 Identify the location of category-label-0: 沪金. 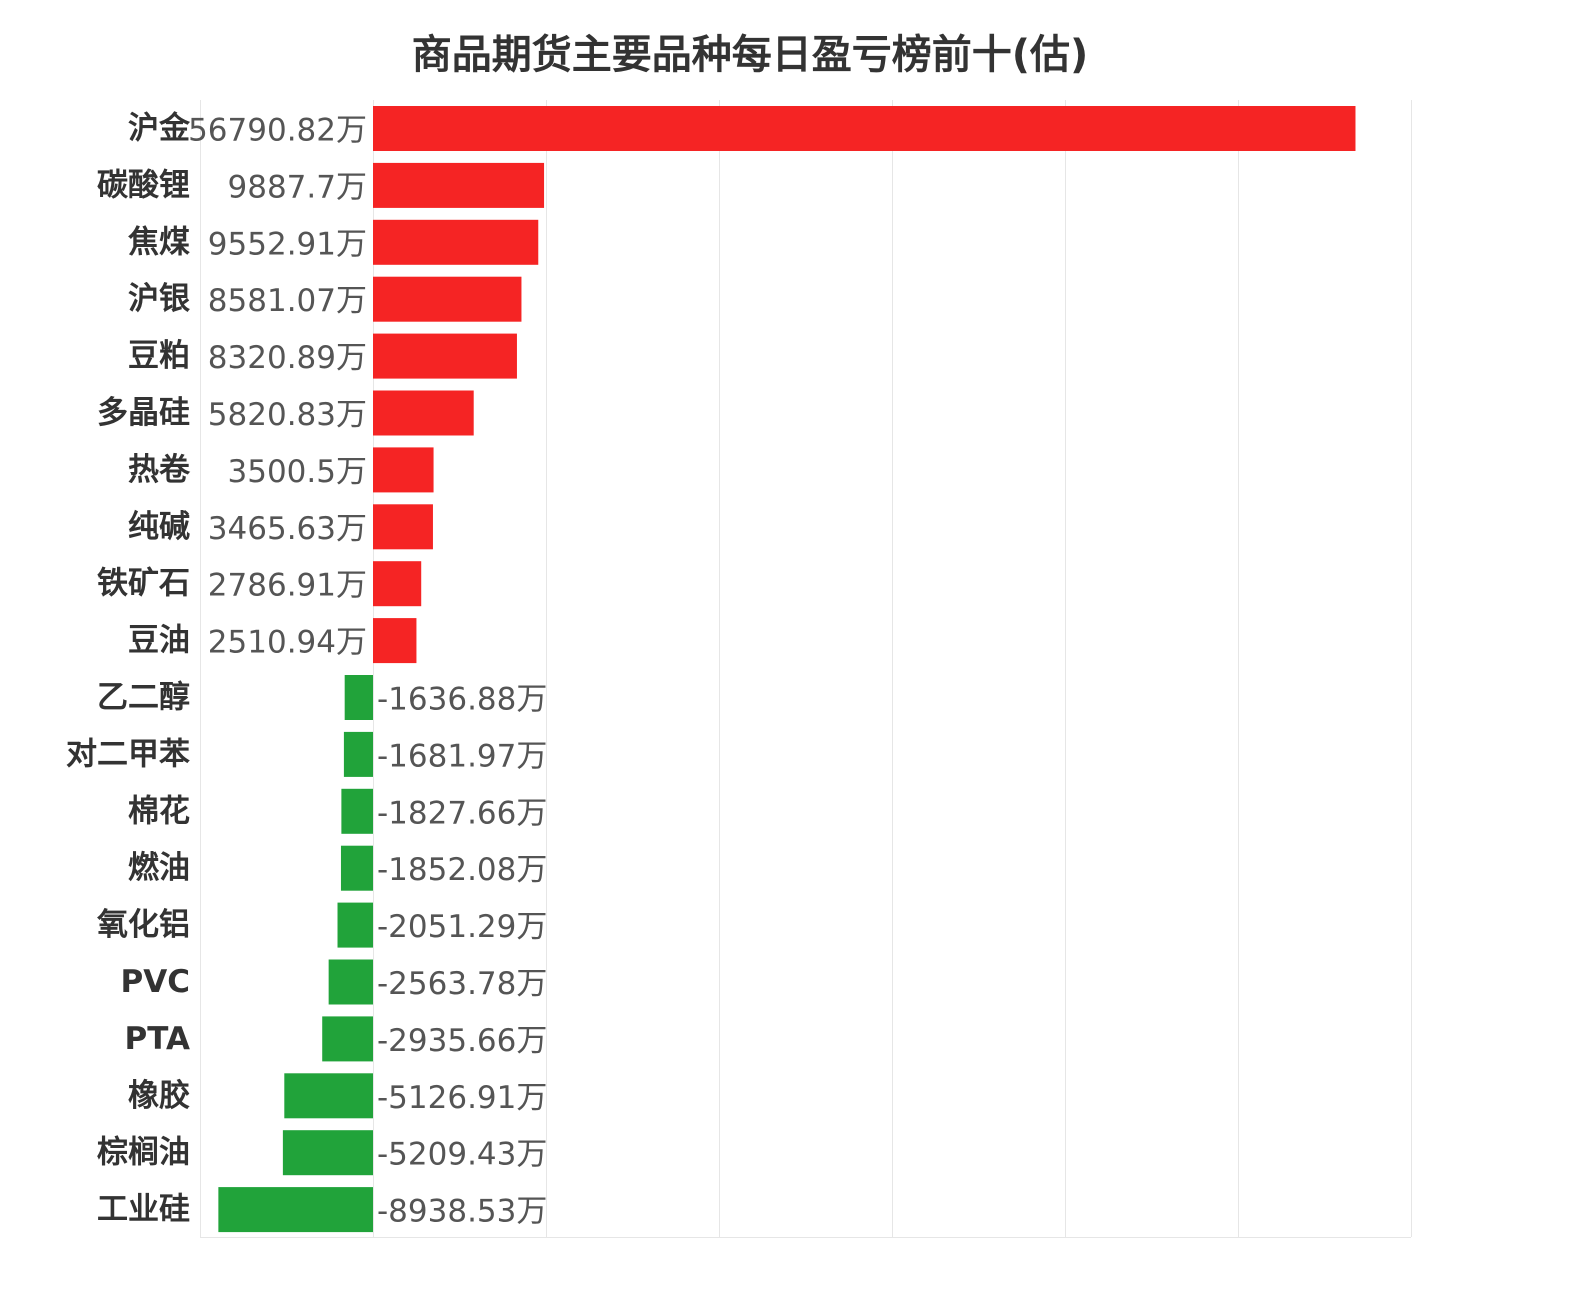
(159, 129).